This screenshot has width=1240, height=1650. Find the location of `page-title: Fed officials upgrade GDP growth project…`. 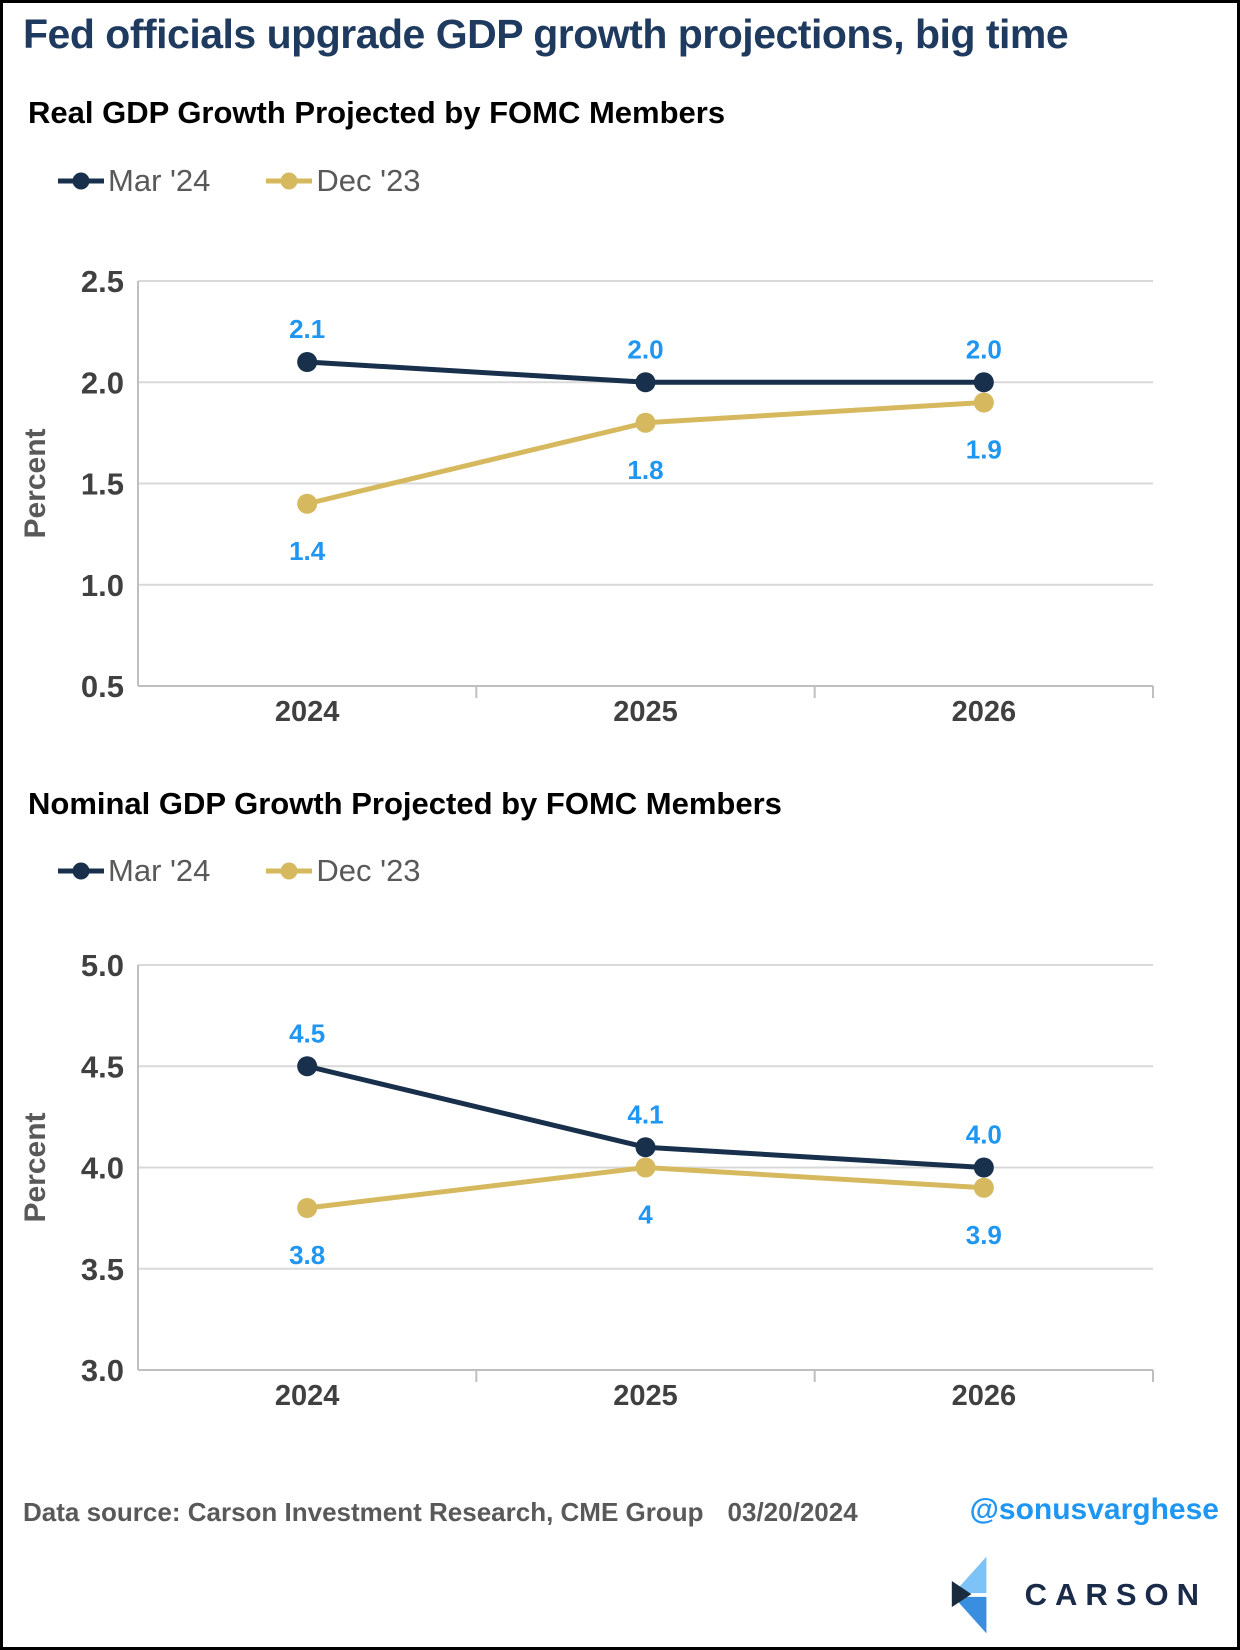

page-title: Fed officials upgrade GDP growth project… is located at coordinates (546, 34).